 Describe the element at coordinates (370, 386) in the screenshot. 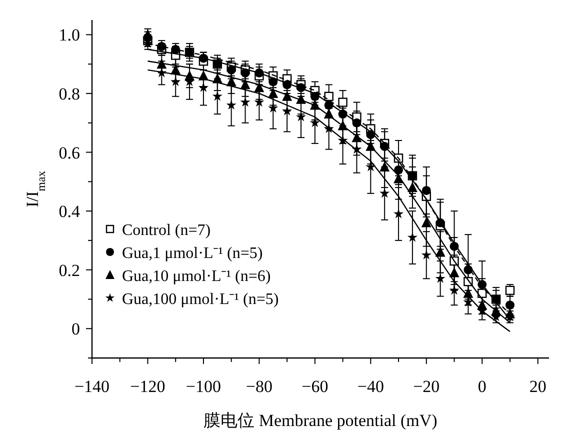

I see `x-tick-label: −40` at that location.